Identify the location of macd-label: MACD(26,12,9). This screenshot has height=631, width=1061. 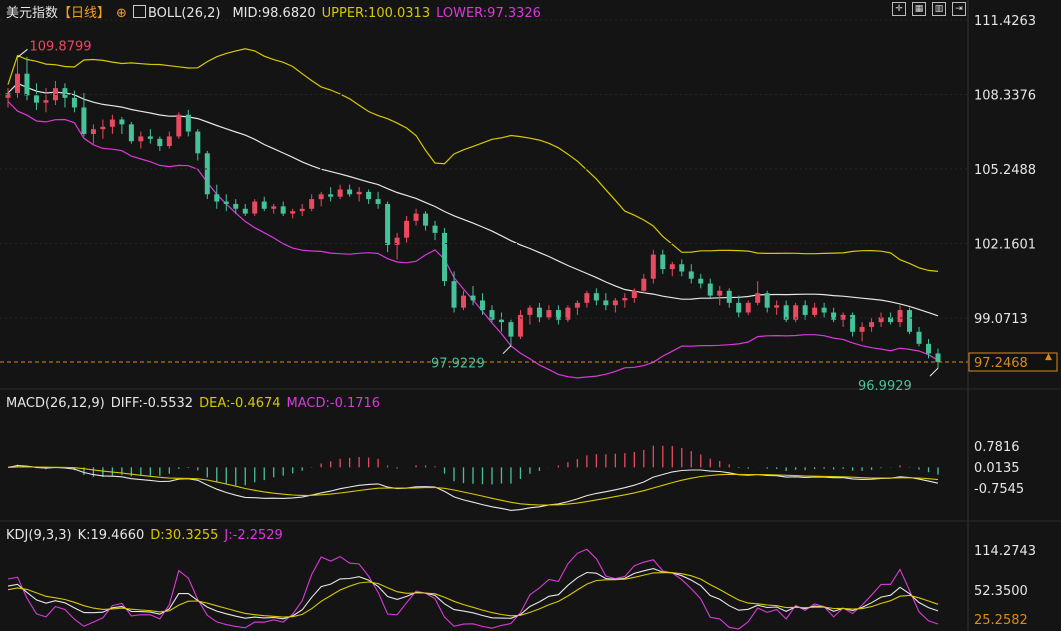
(55, 403).